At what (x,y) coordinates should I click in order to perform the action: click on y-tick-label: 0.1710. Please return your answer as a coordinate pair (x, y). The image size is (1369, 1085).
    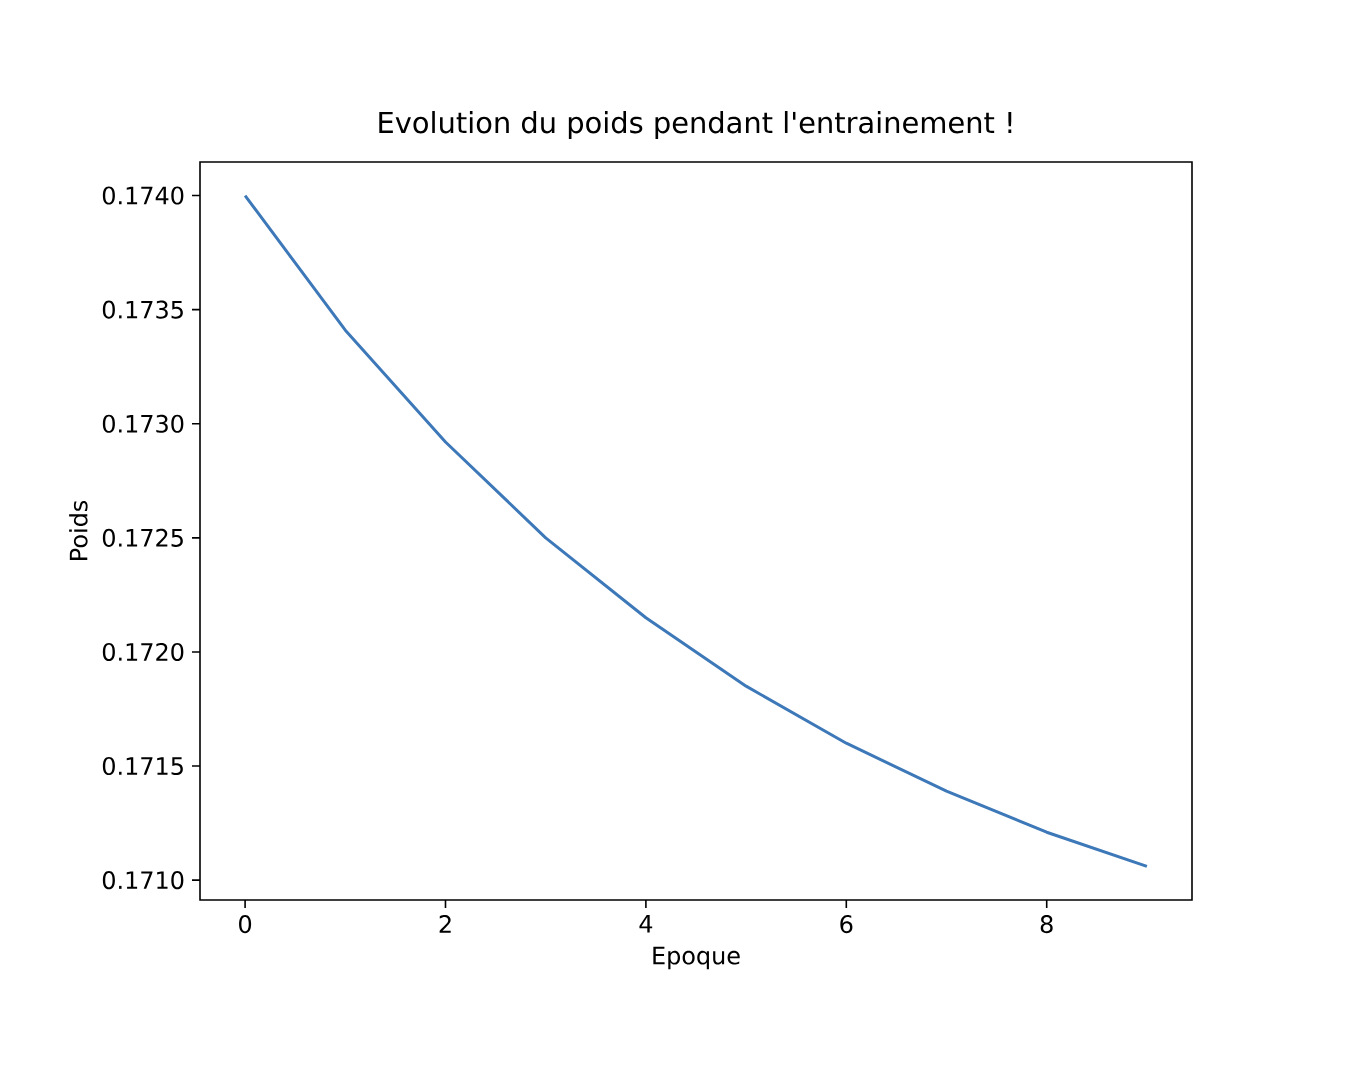
    Looking at the image, I should click on (143, 880).